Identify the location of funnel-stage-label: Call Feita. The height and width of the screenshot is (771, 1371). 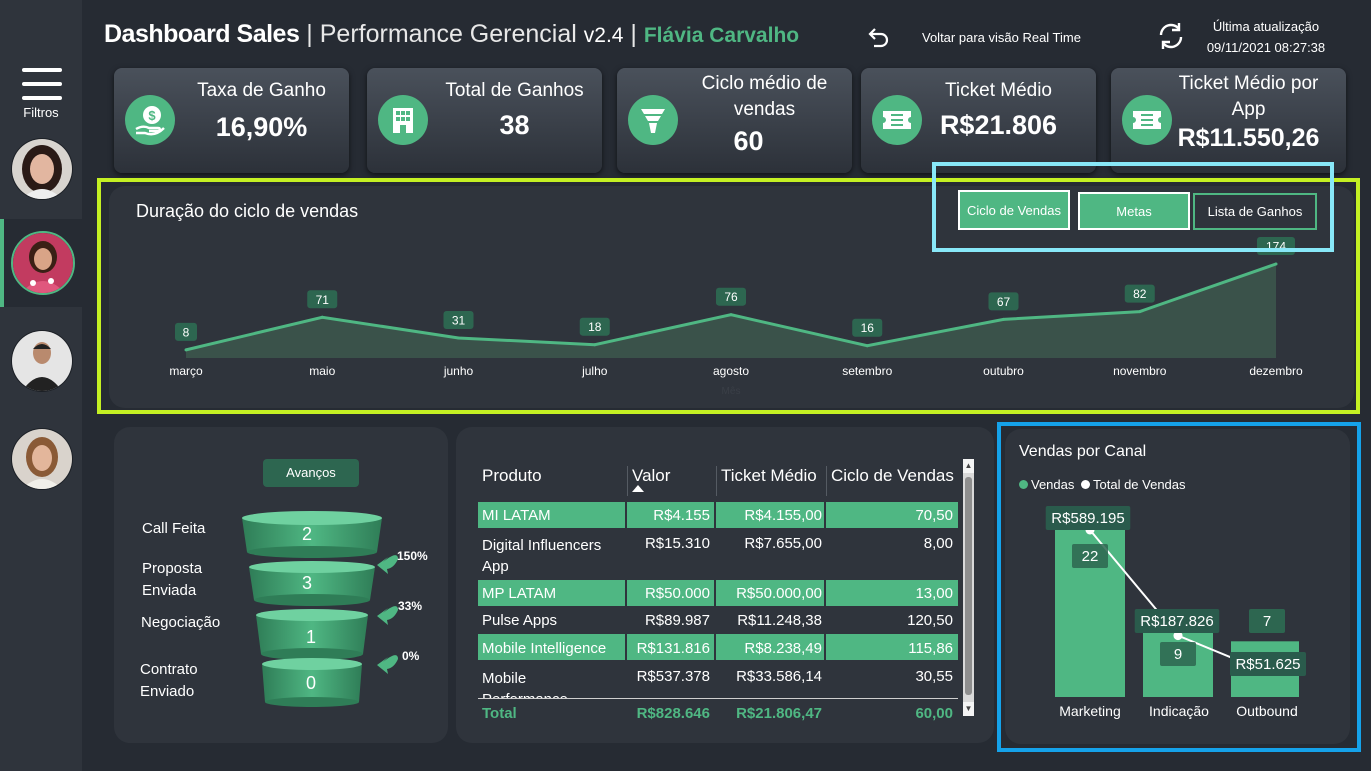
(174, 528).